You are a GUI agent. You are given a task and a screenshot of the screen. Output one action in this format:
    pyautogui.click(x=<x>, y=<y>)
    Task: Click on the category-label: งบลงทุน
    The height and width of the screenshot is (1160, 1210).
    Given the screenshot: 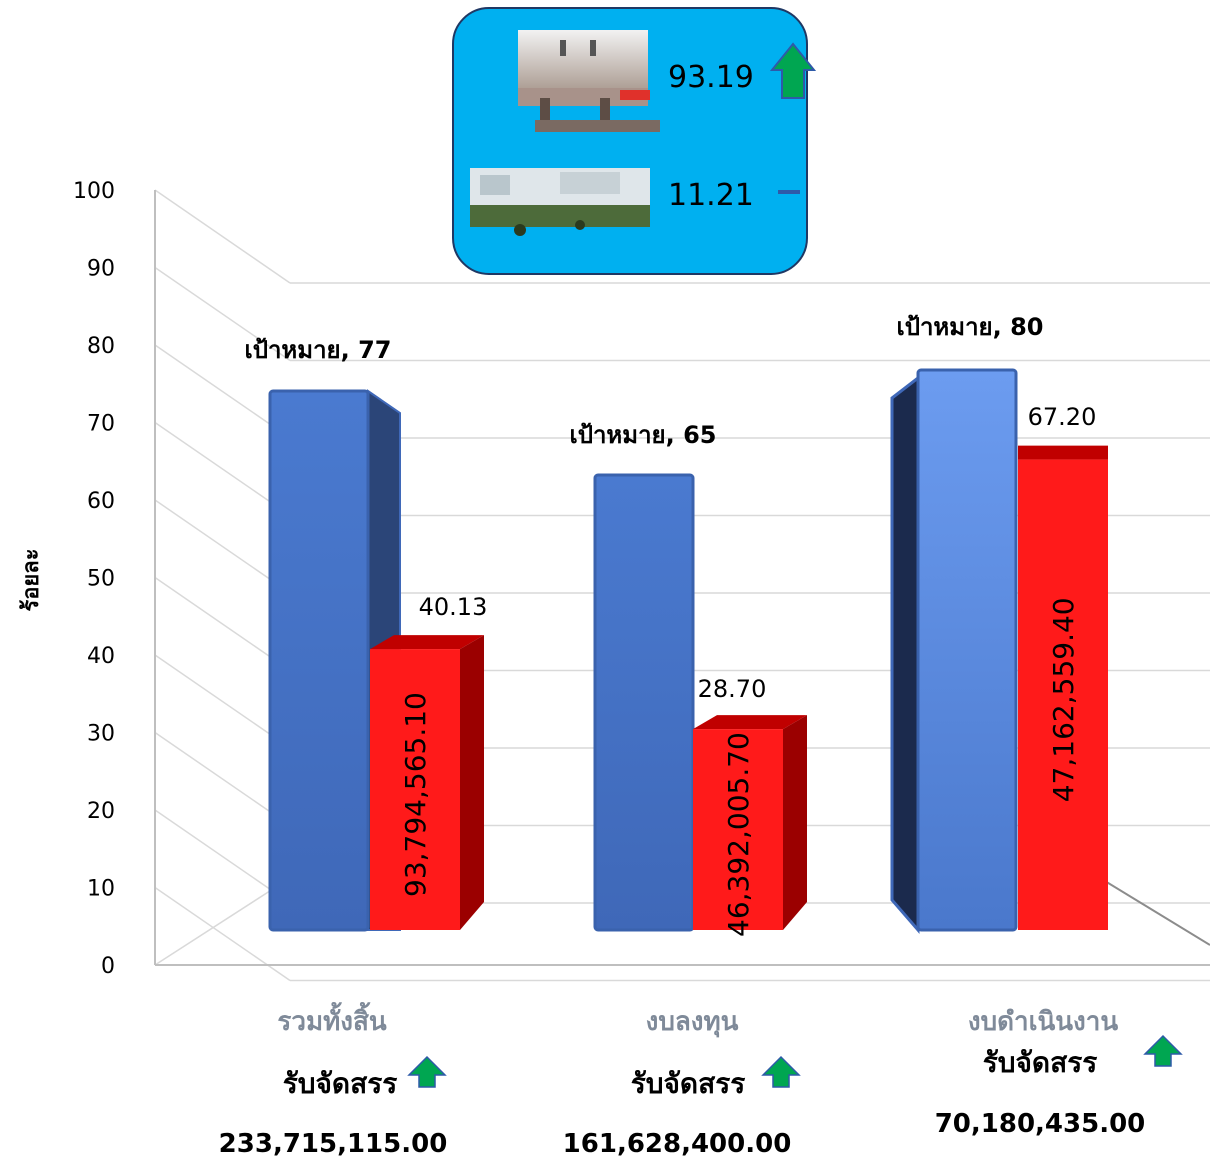 What is the action you would take?
    pyautogui.click(x=692, y=1022)
    